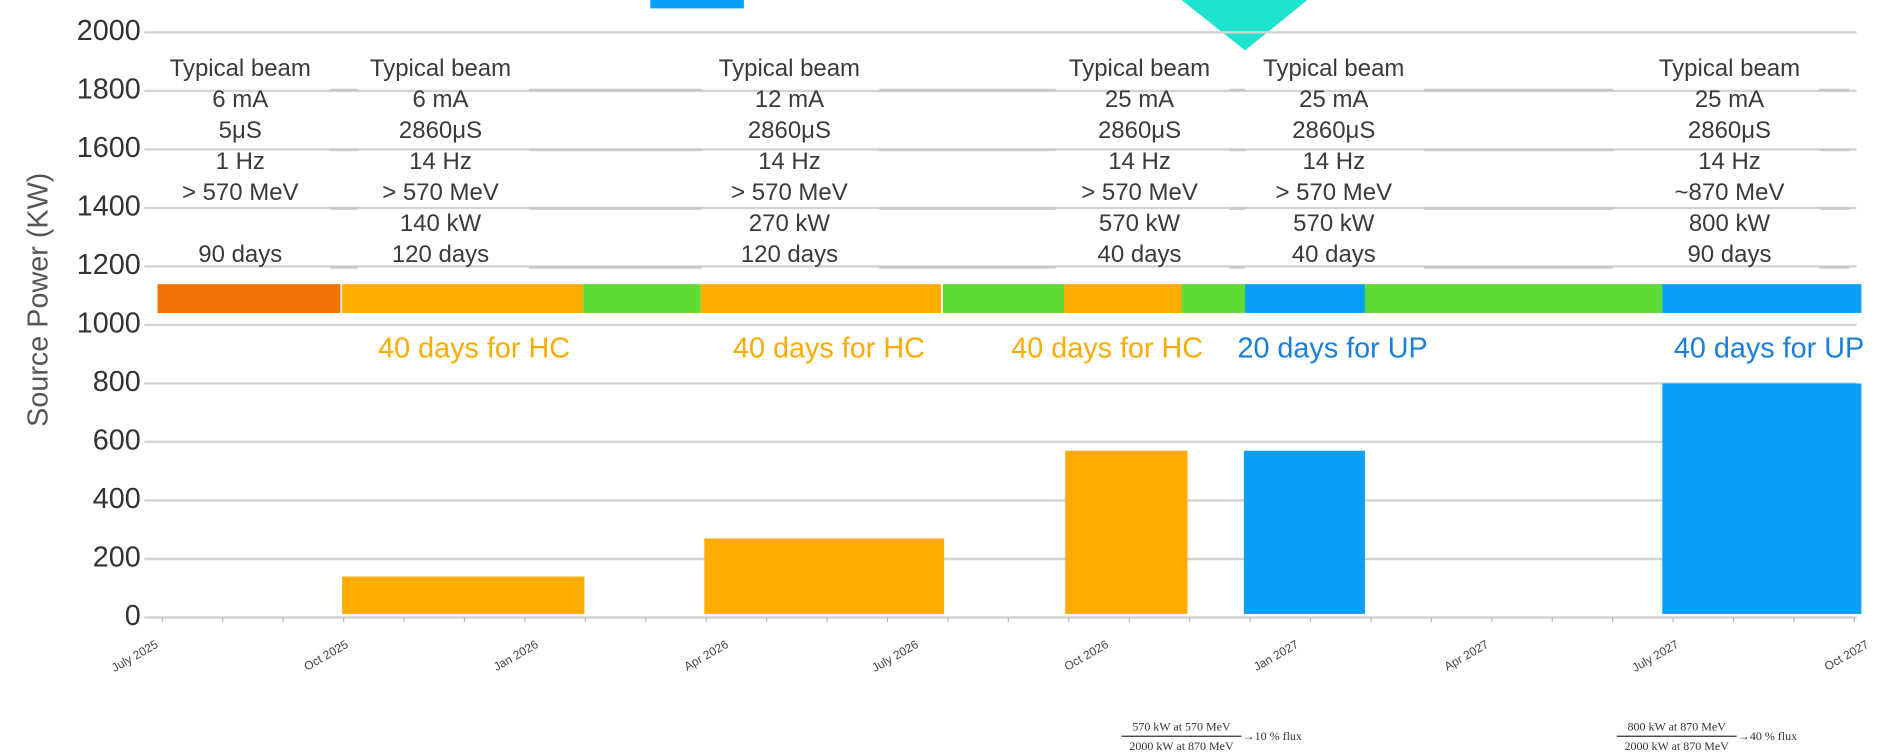  Describe the element at coordinates (1769, 349) in the screenshot. I see `annotation: 40 days for UP` at that location.